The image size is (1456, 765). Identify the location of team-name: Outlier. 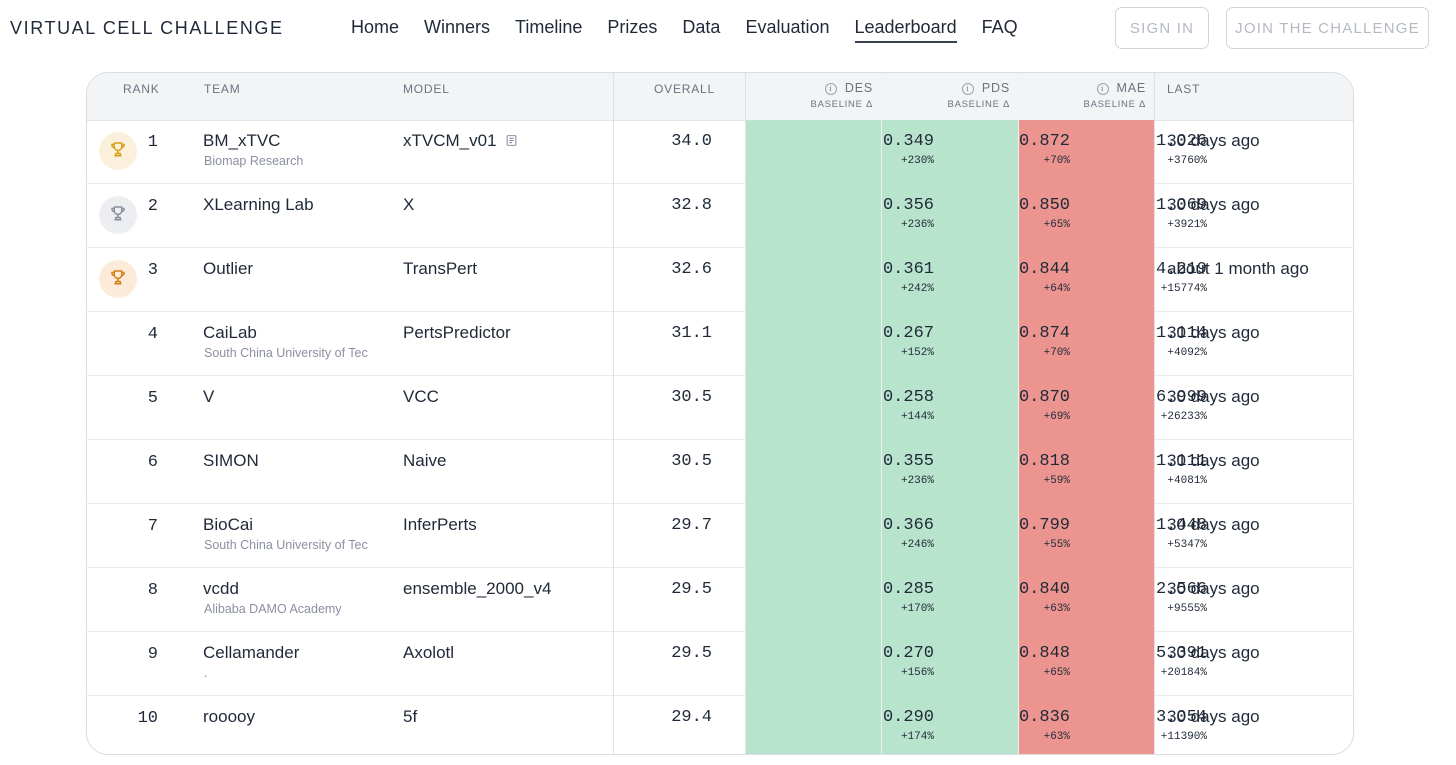
(228, 268).